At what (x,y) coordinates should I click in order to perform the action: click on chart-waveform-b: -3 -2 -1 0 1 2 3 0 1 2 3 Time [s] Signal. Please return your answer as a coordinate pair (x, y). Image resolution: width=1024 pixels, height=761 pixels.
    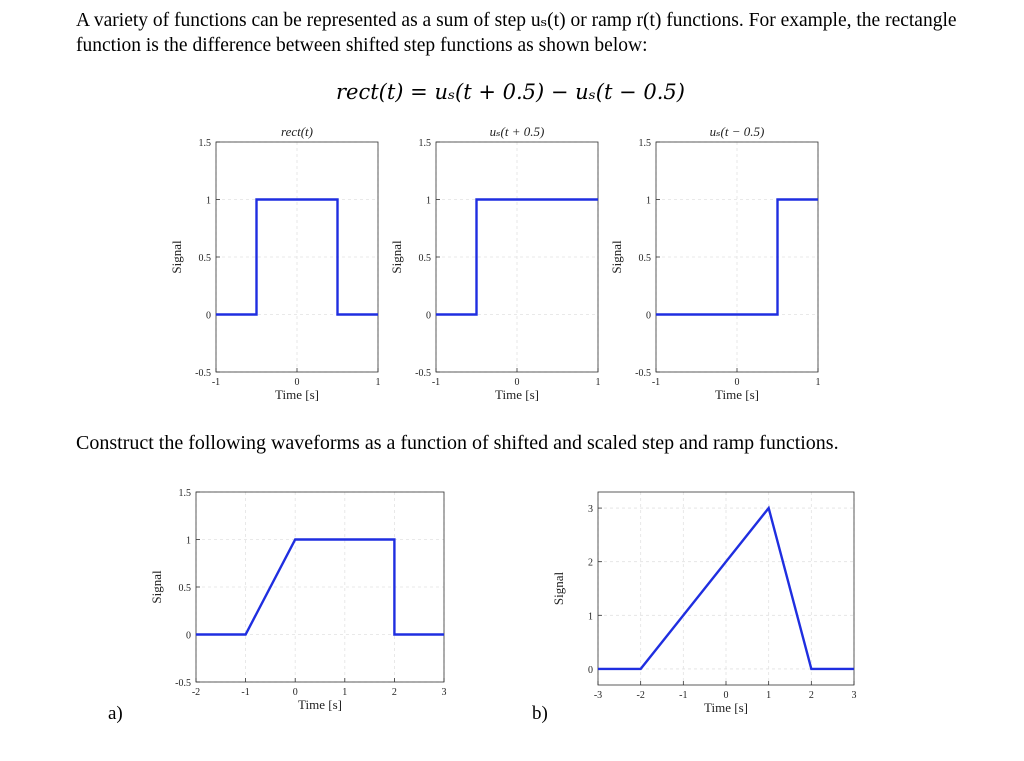
    Looking at the image, I should click on (704, 603).